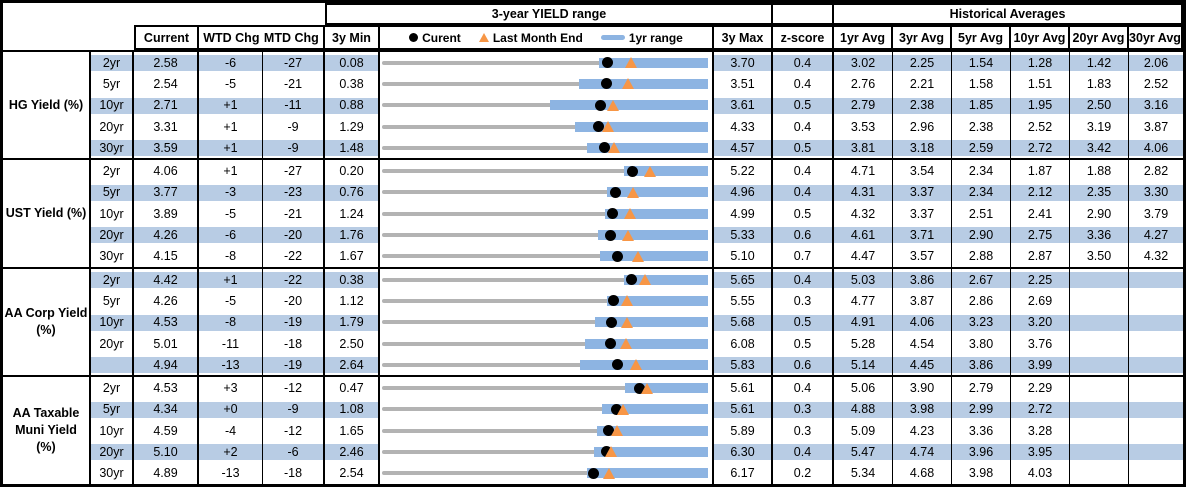 The image size is (1186, 487). Describe the element at coordinates (1040, 279) in the screenshot. I see `avg-10yr-cell: 2.25` at that location.